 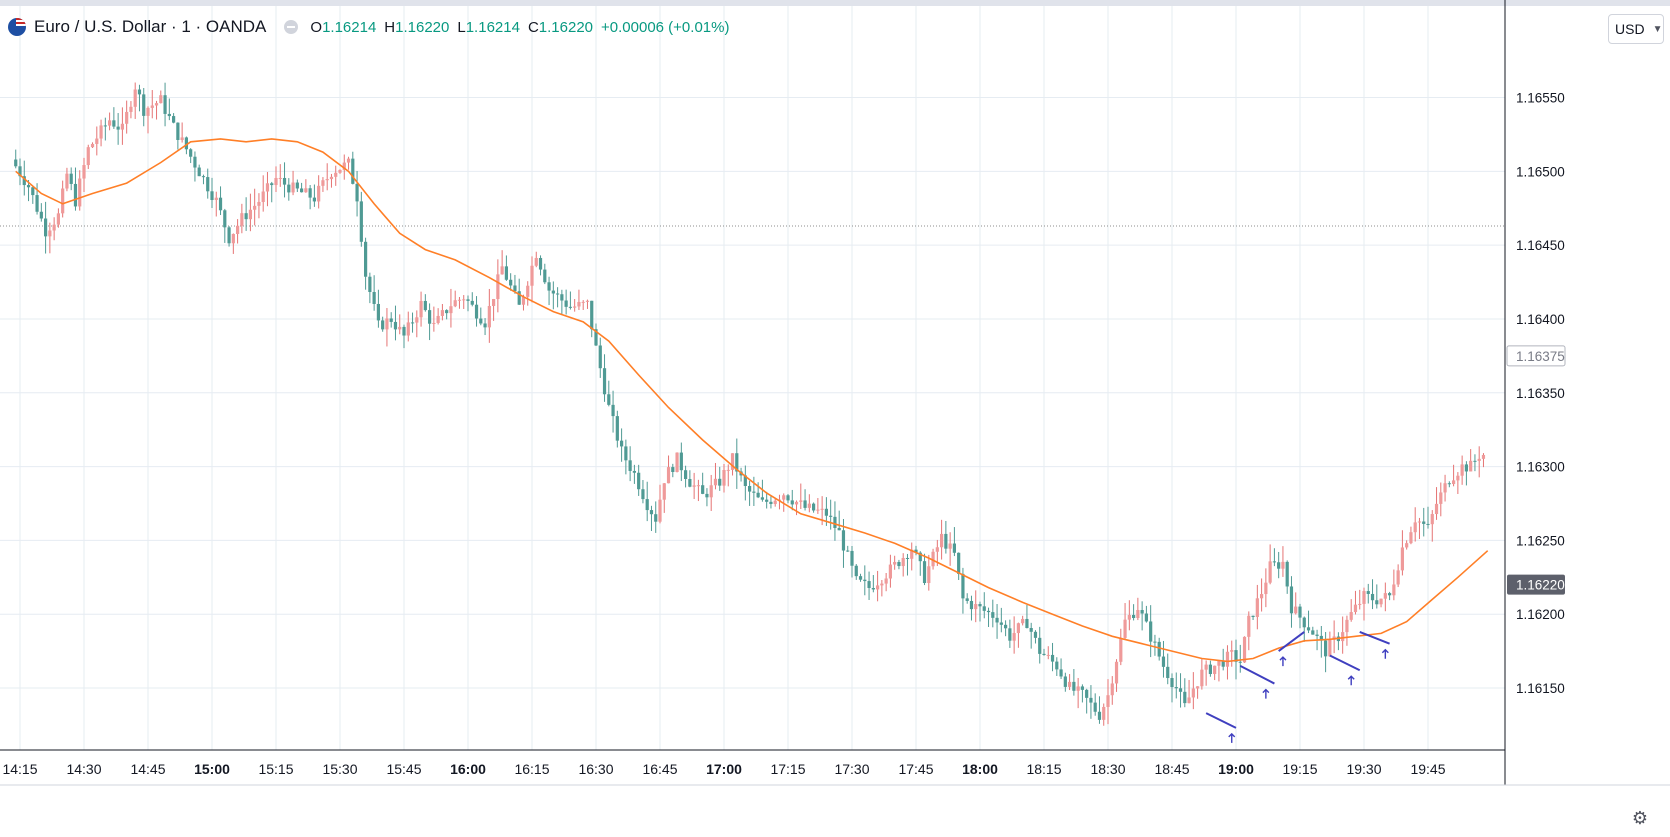 What do you see at coordinates (787, 769) in the screenshot?
I see `time-tick-label: 17:15` at bounding box center [787, 769].